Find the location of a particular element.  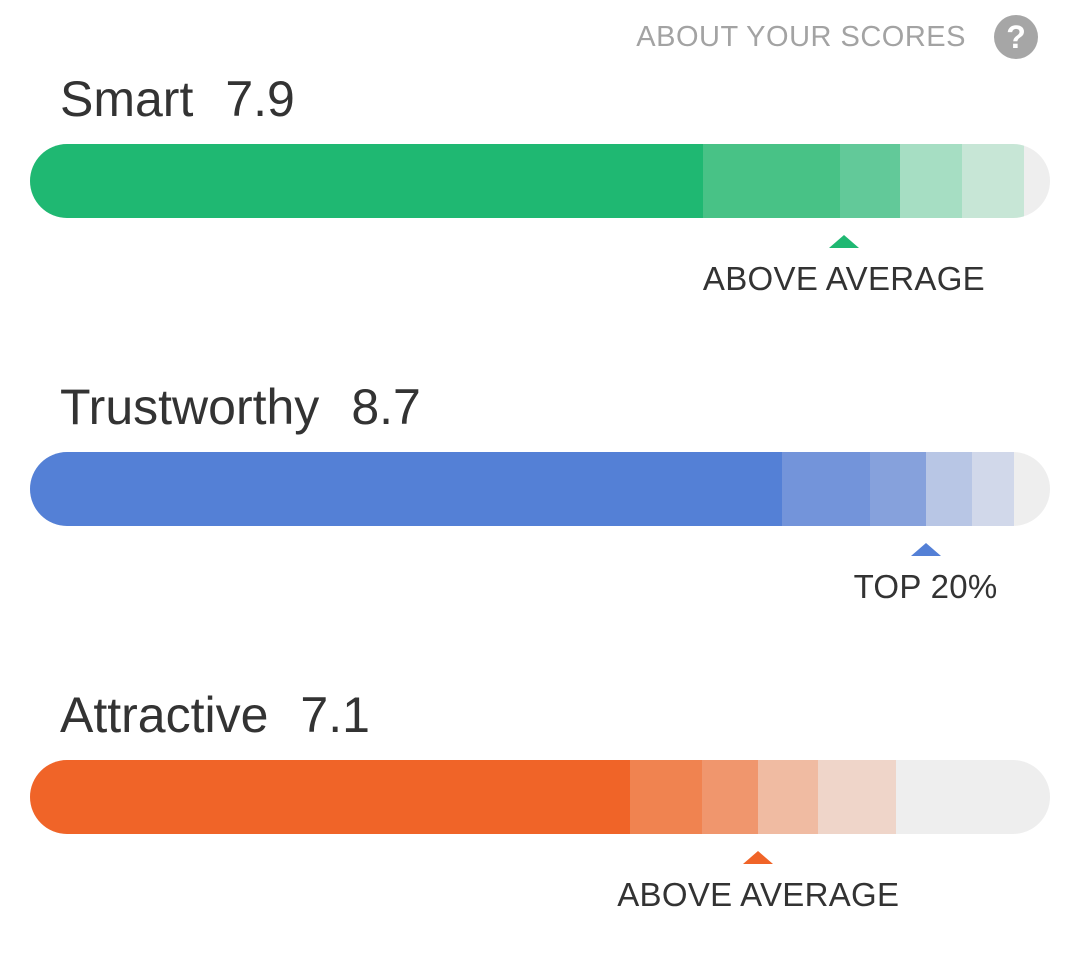

about-your-scores-link: ABOUT YOUR SCORES ? is located at coordinates (837, 37).